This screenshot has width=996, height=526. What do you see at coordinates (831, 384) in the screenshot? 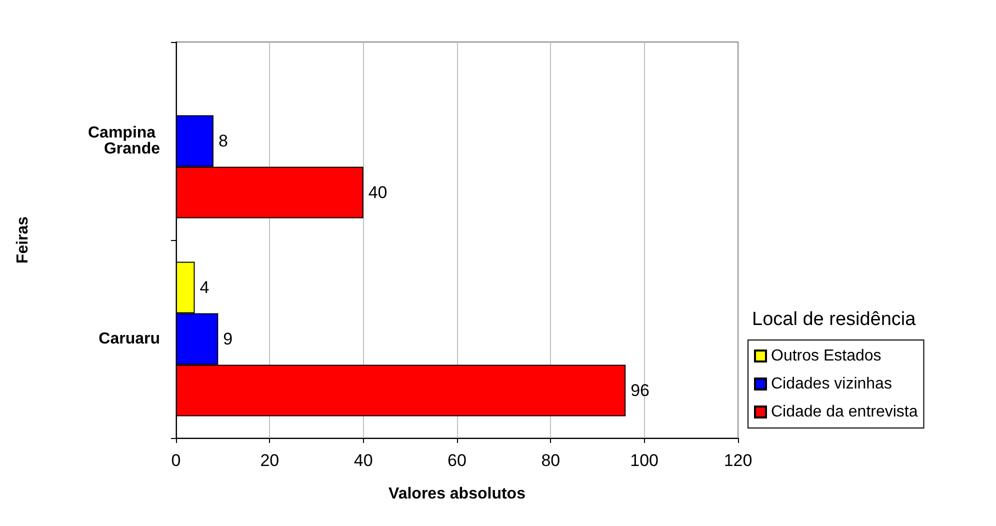
I see `legend-label: Cidades vizinhas` at bounding box center [831, 384].